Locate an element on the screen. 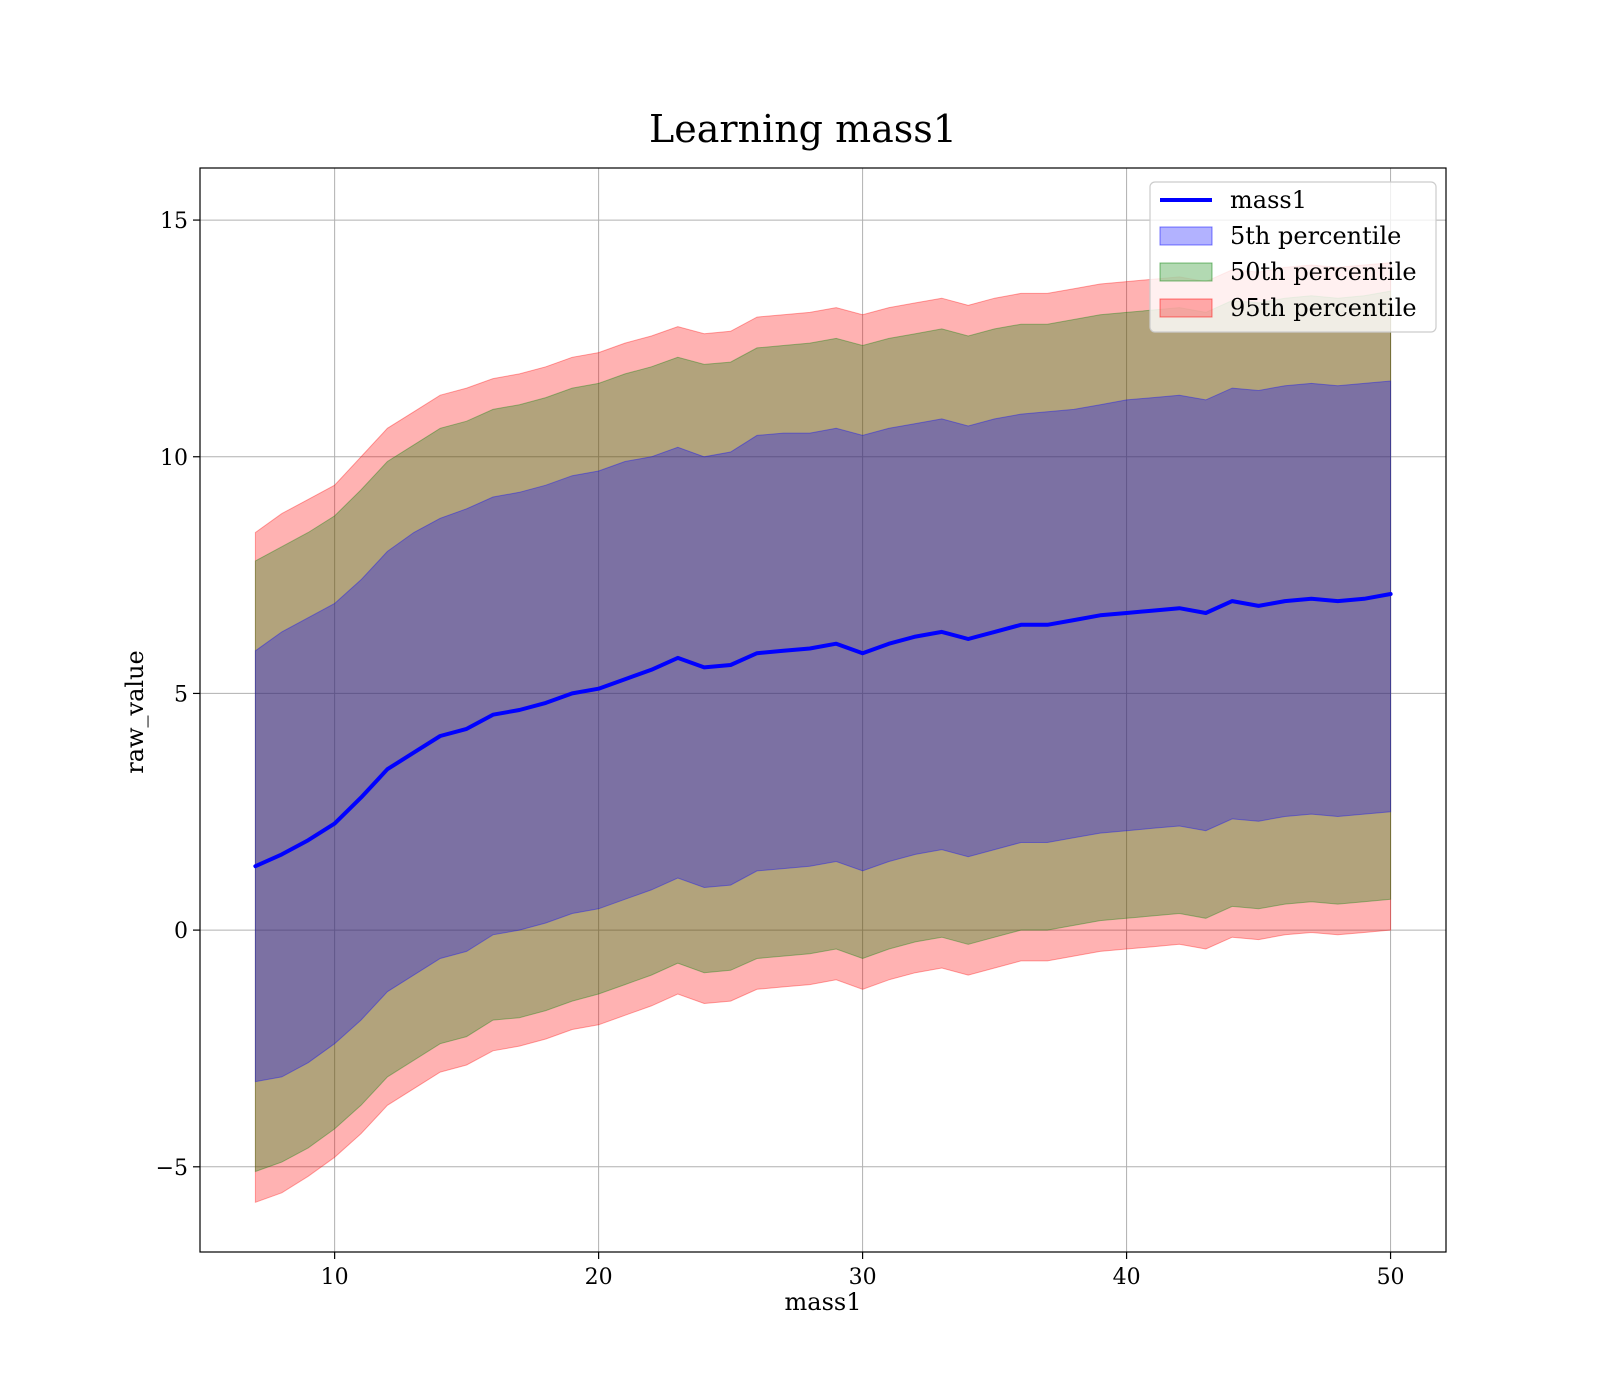 The height and width of the screenshot is (1400, 1600). y-tick-label-1: 0 is located at coordinates (181, 931).